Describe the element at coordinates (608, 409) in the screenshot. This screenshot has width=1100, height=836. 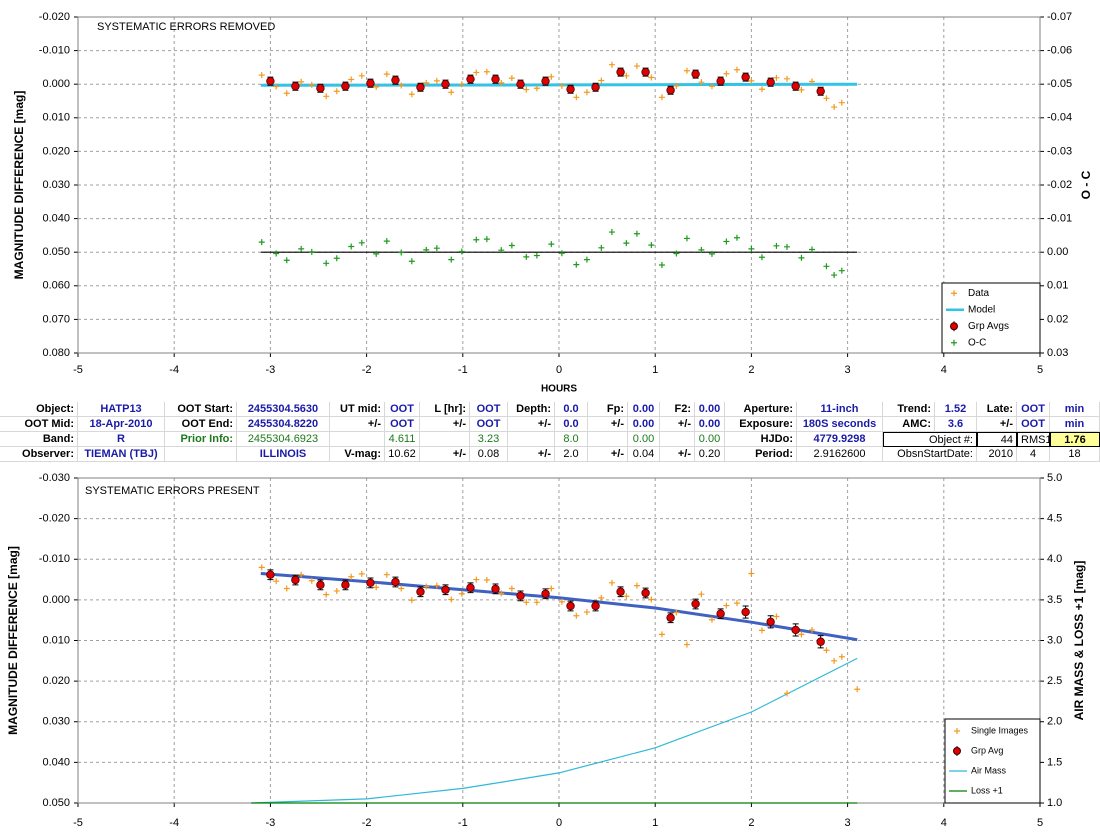
I see `table-cell: Fp:` at that location.